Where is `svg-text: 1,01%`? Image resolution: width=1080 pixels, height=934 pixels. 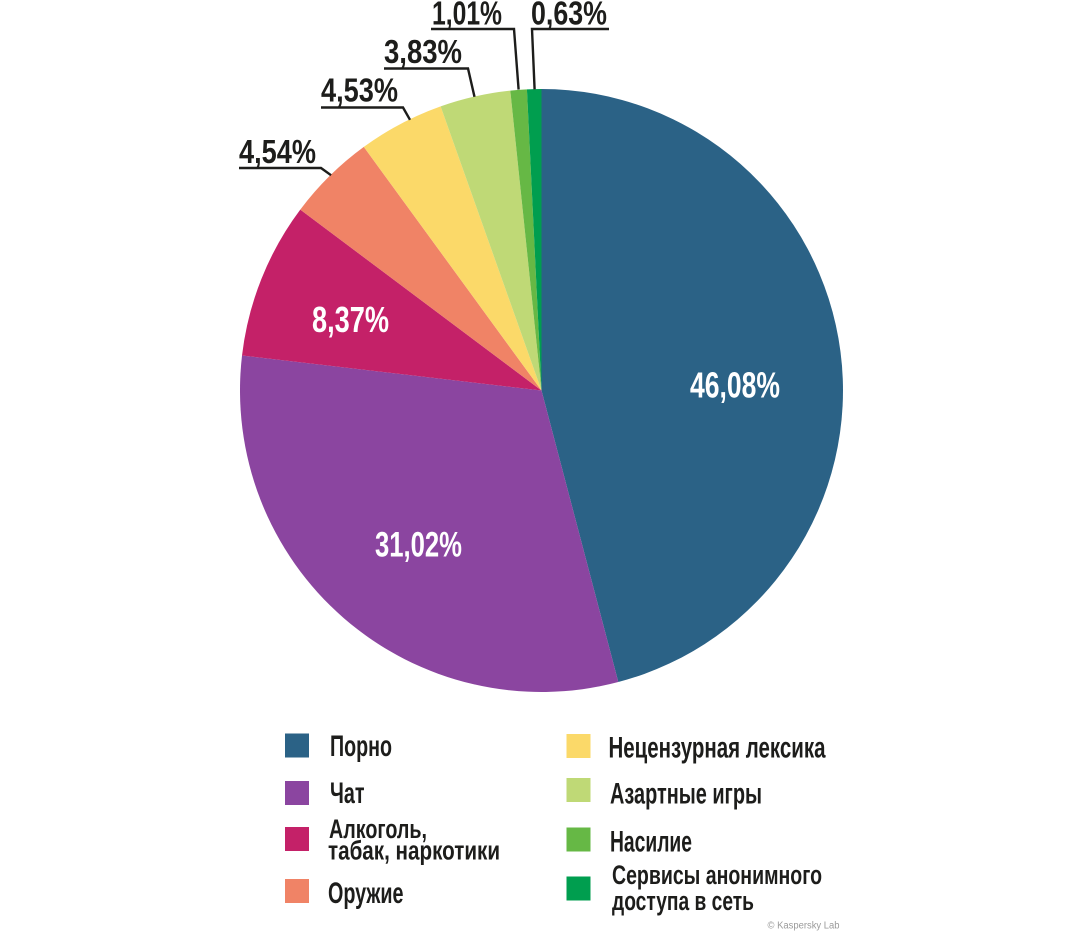
svg-text: 1,01% is located at coordinates (467, 16).